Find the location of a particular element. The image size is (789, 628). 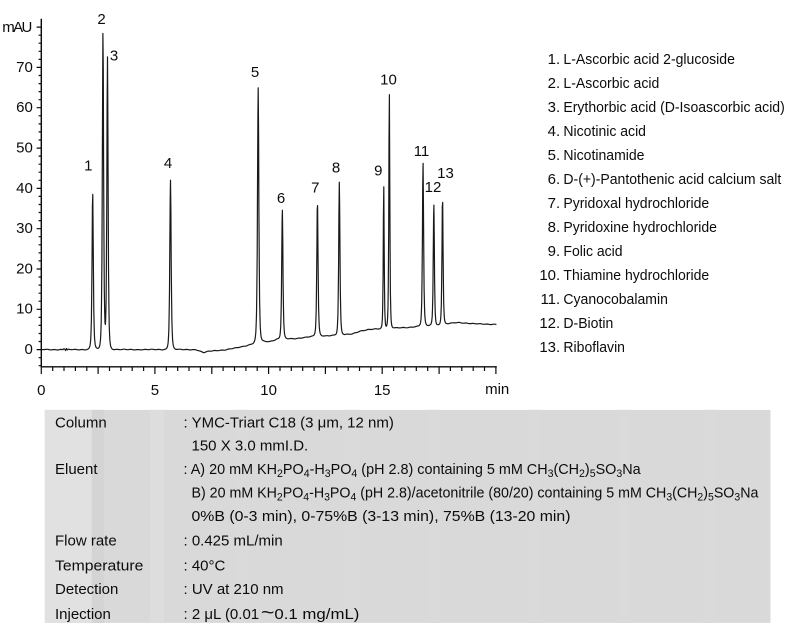

svg-text: 9 is located at coordinates (378, 171).